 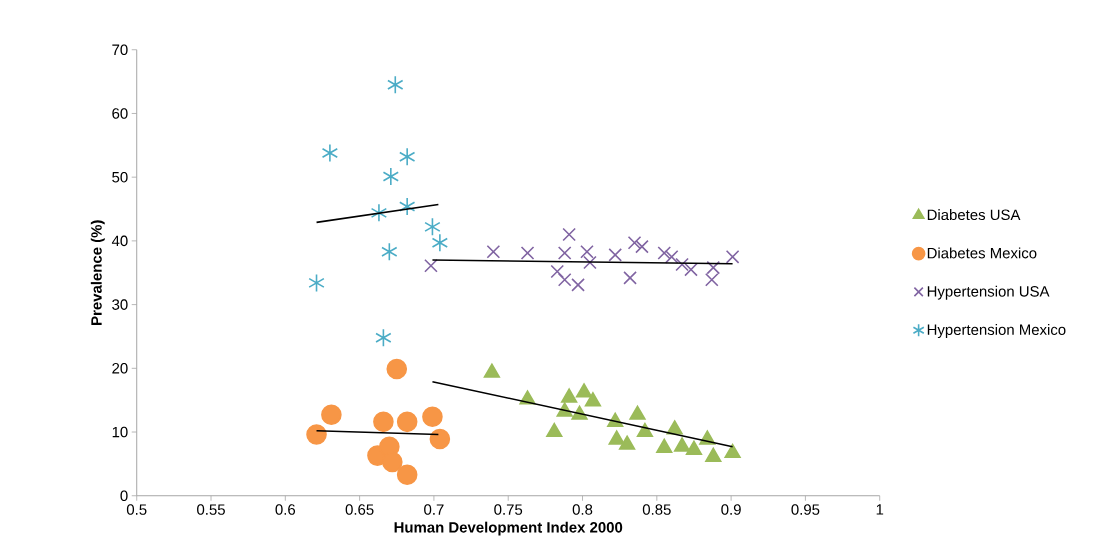 What do you see at coordinates (805, 509) in the screenshot?
I see `x-tick-label: 0.95` at bounding box center [805, 509].